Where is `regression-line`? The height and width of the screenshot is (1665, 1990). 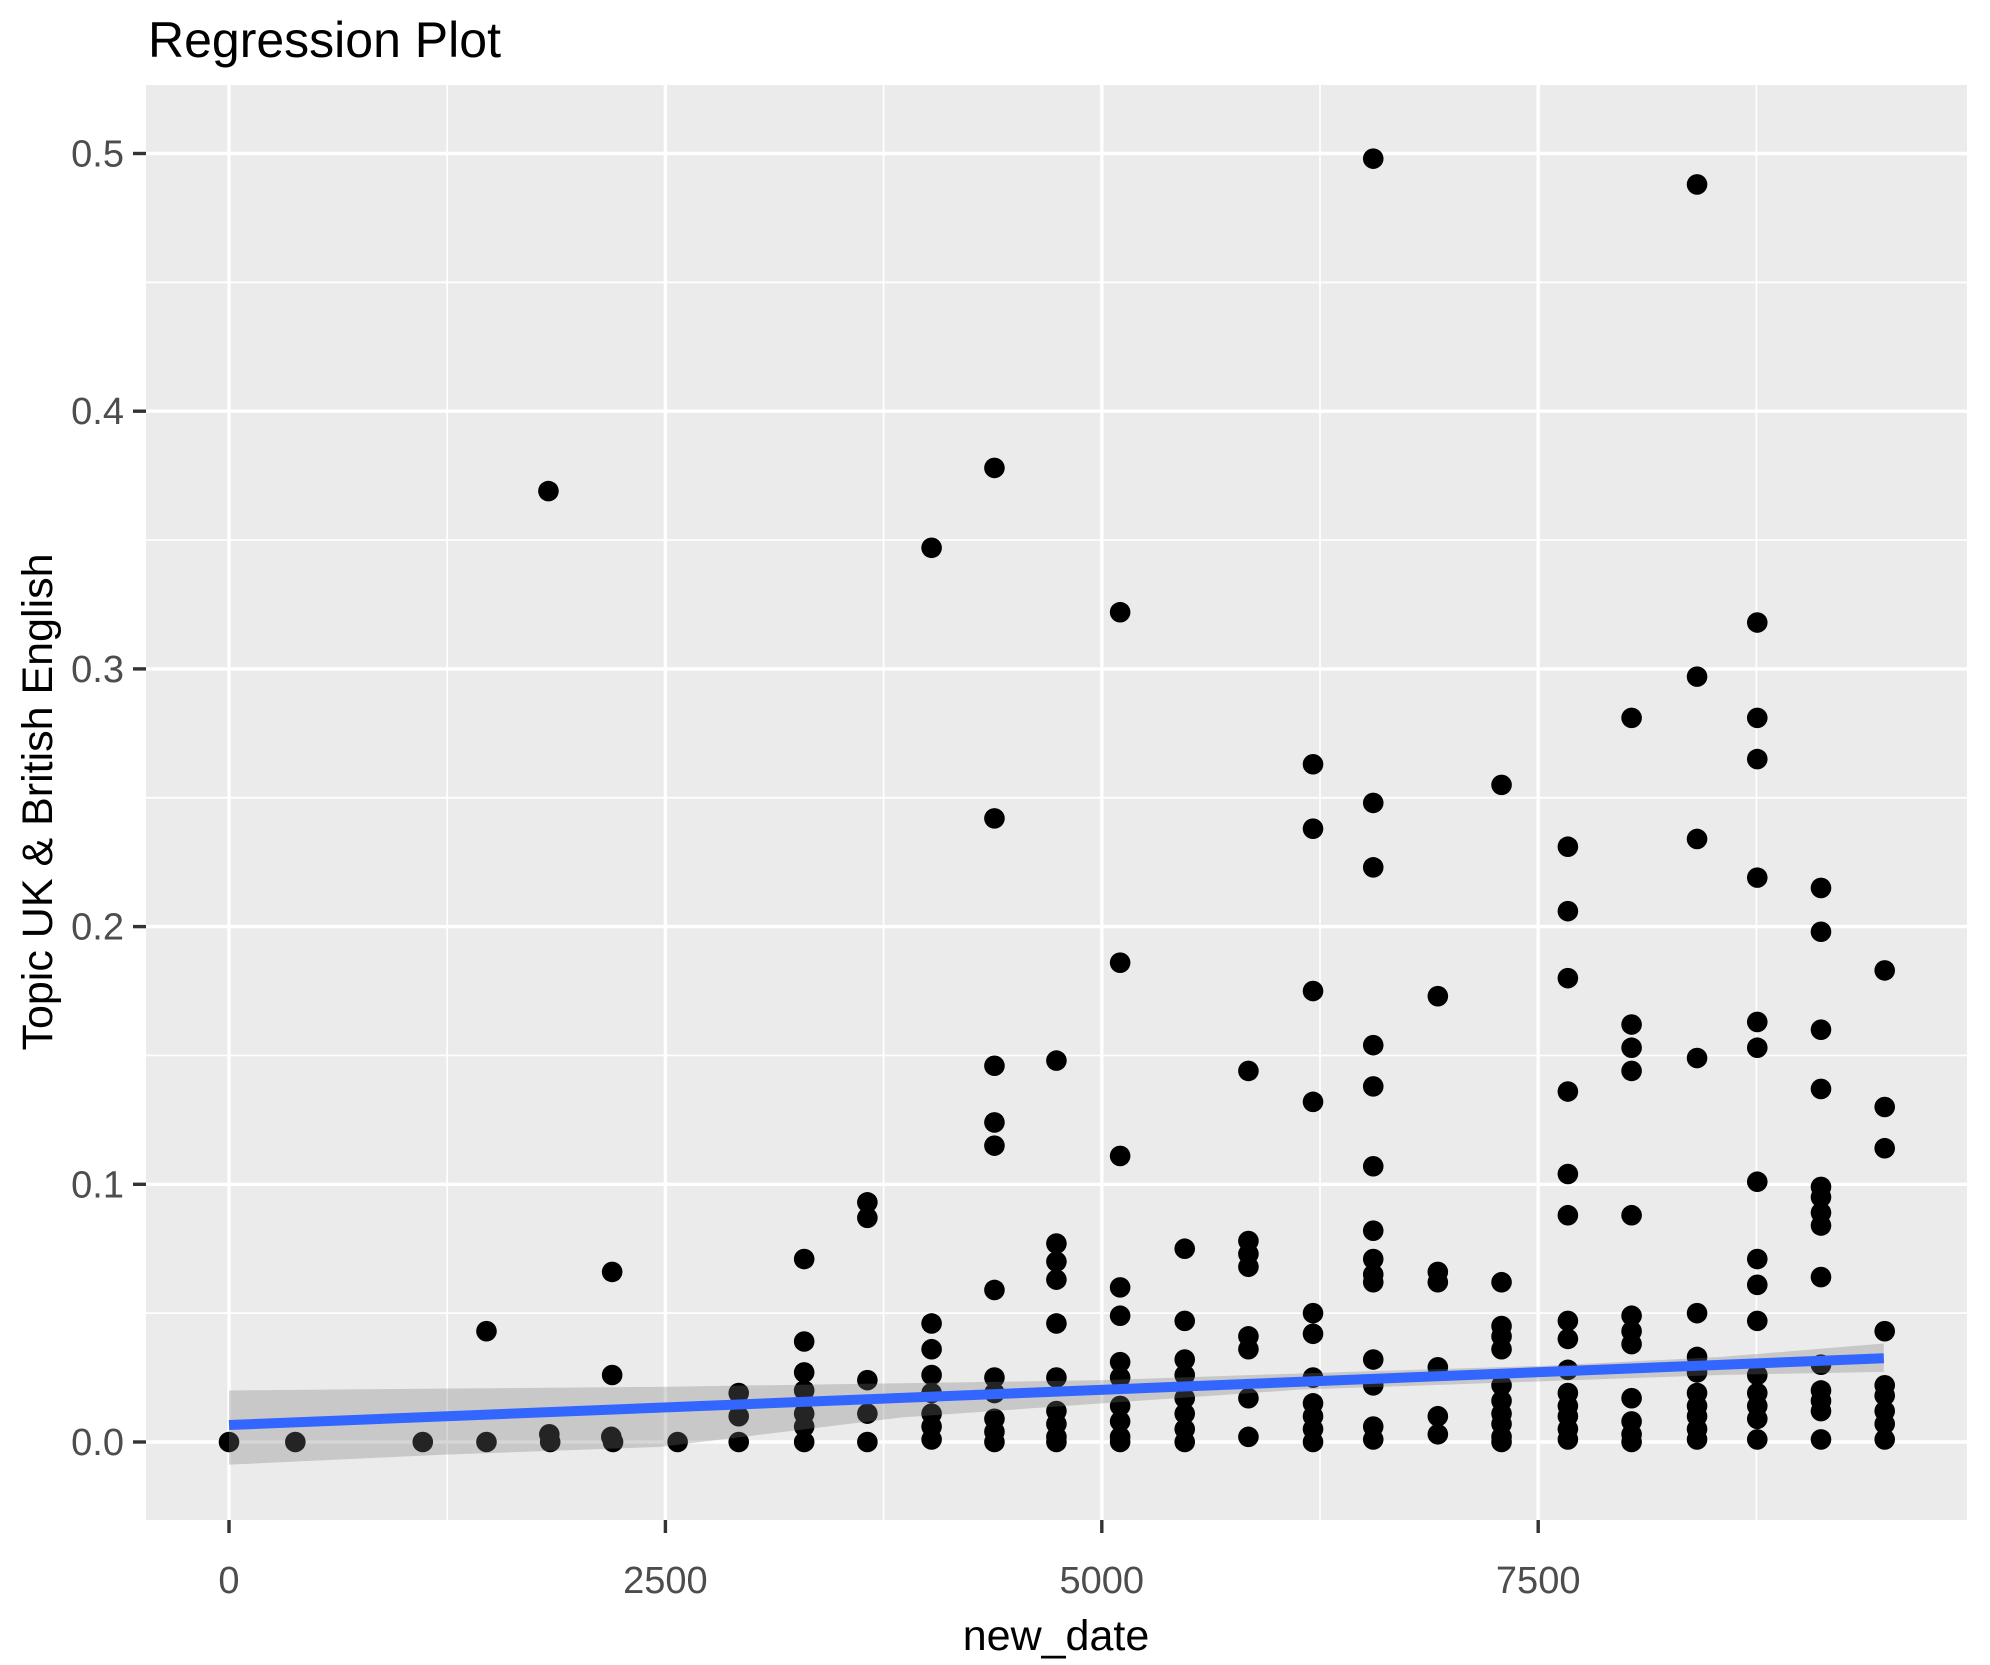 regression-line is located at coordinates (1056, 1391).